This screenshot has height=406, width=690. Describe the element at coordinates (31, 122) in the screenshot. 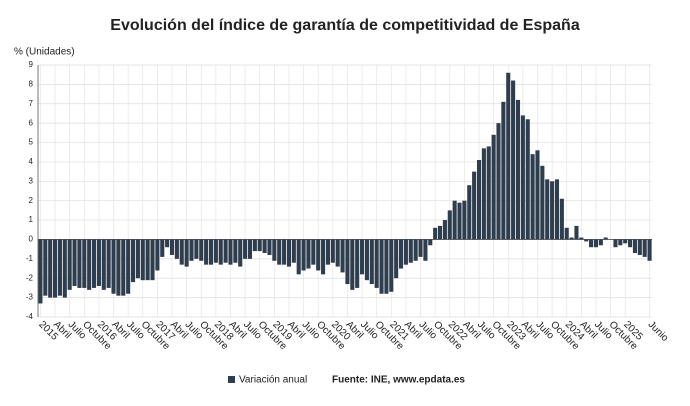

I see `y-tick-label: 6` at that location.